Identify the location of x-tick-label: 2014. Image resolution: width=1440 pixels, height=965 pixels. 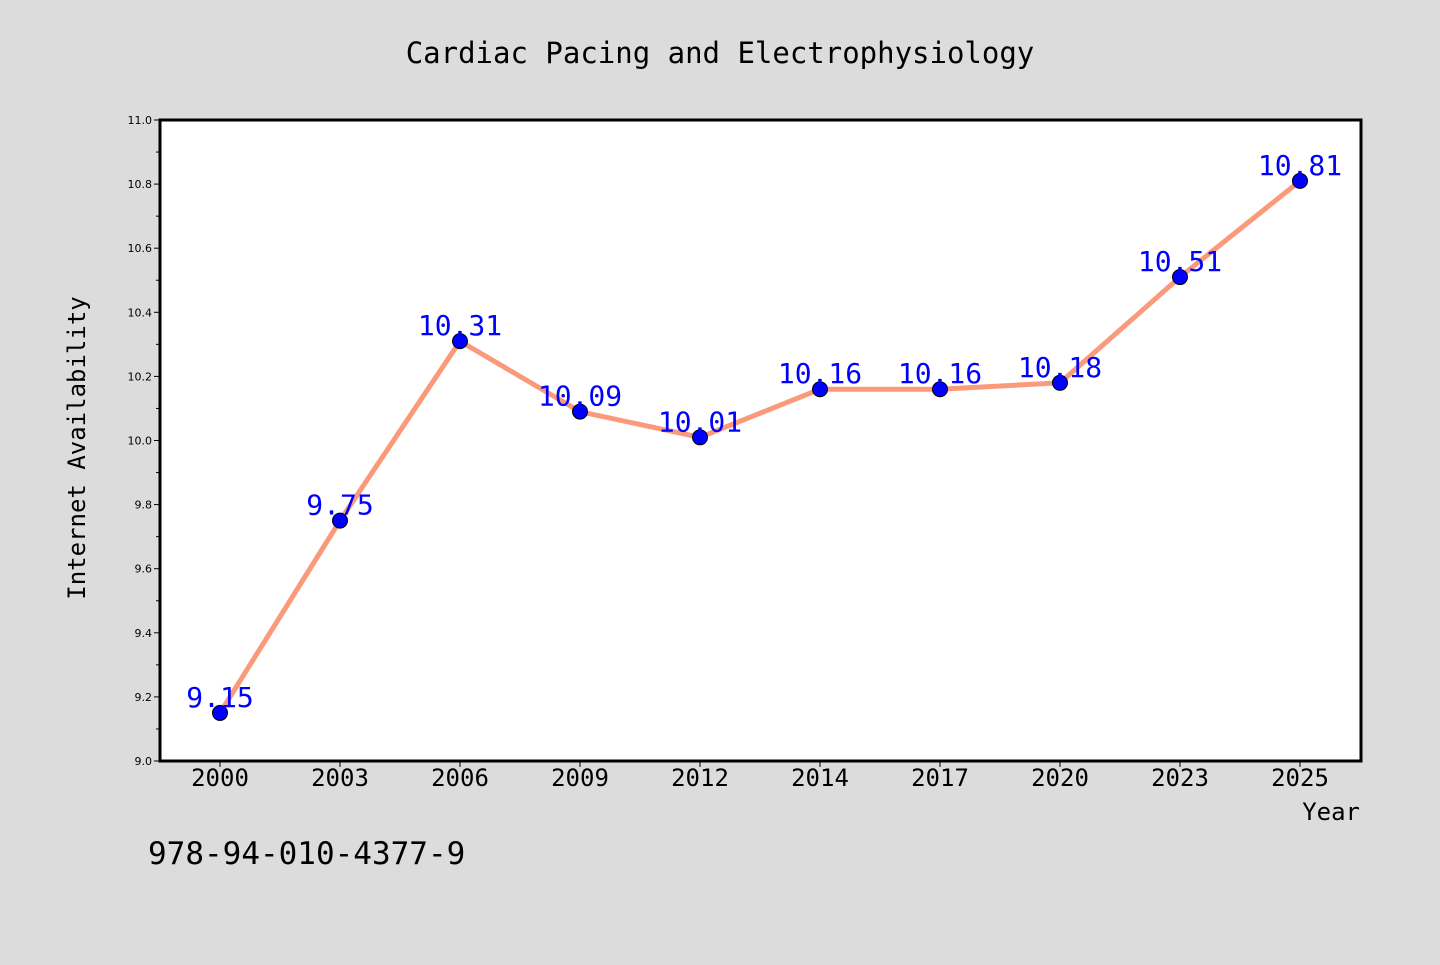
(820, 778).